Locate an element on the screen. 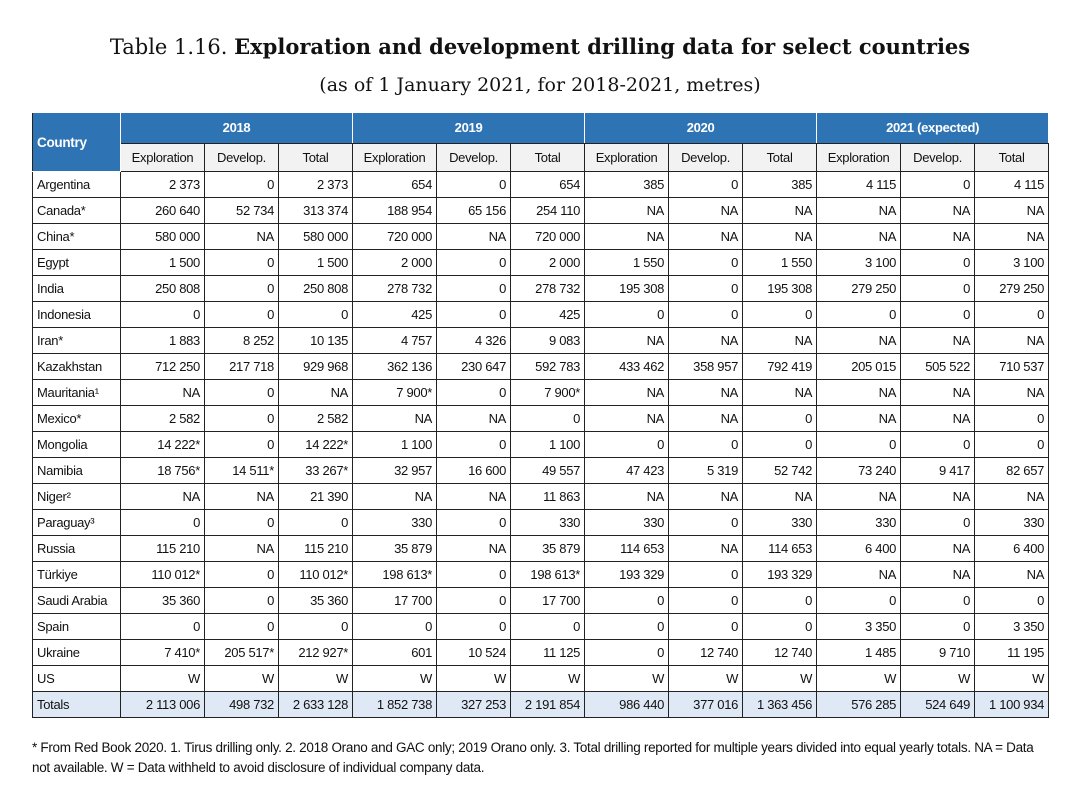 The width and height of the screenshot is (1080, 797). value-cell: 198 613* is located at coordinates (548, 574).